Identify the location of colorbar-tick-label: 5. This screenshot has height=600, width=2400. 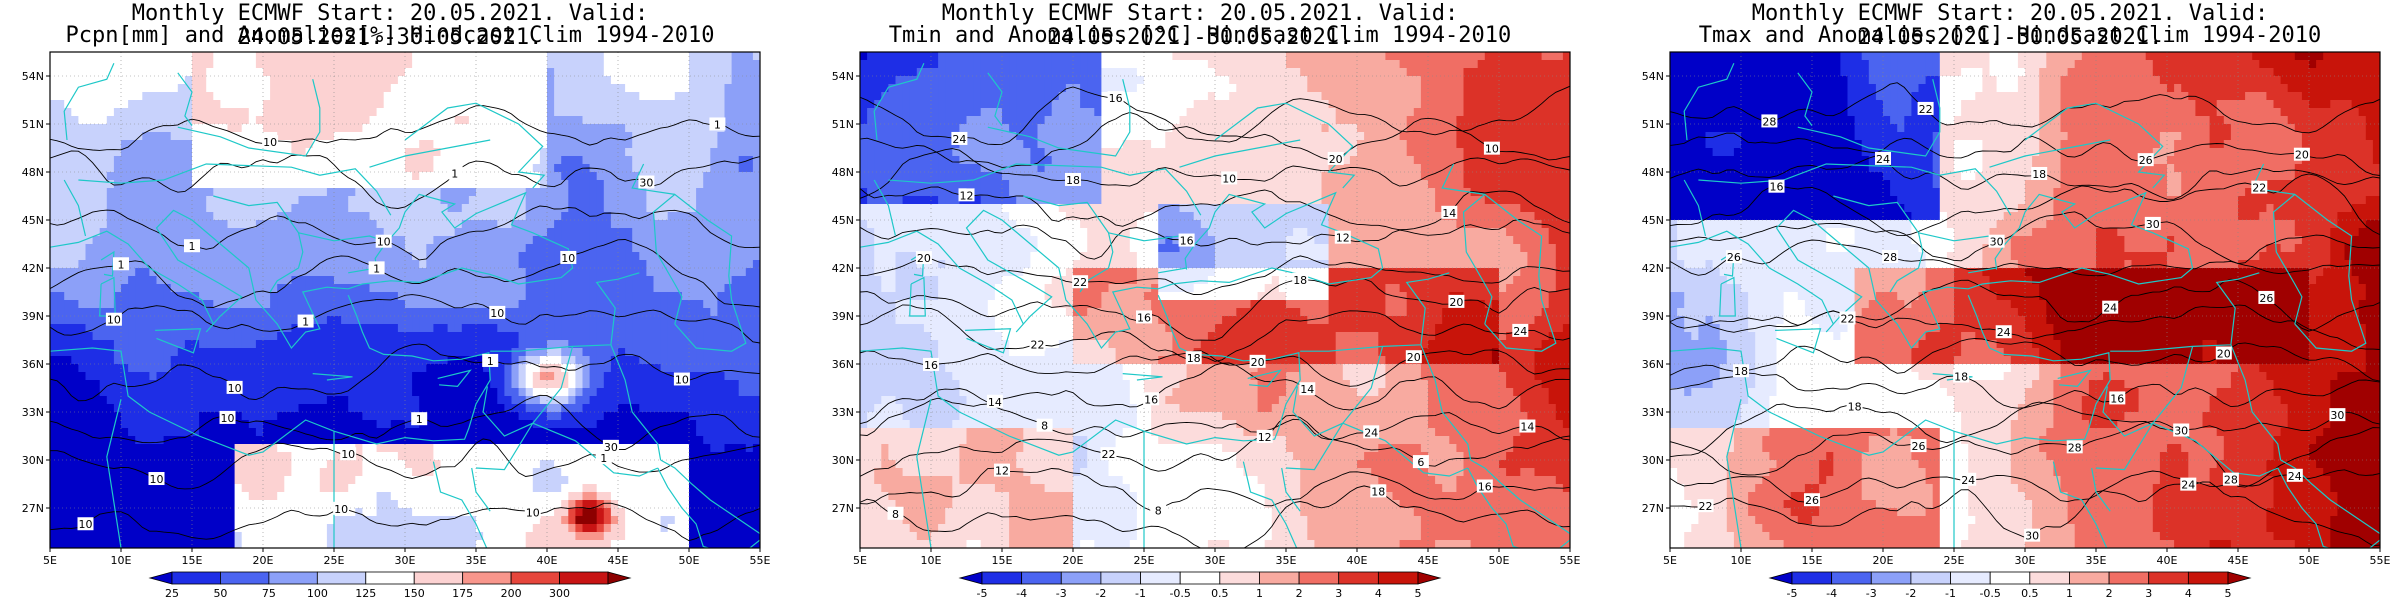
(1418, 593).